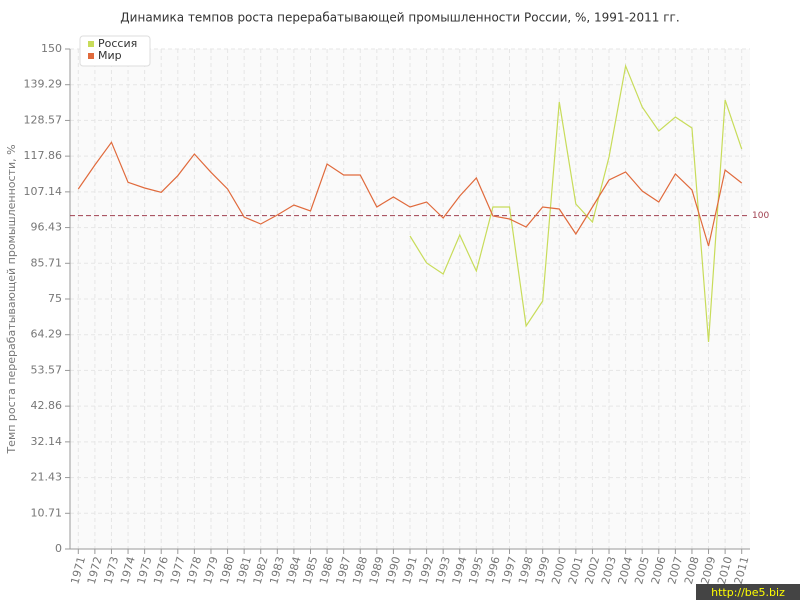 The height and width of the screenshot is (604, 800). Describe the element at coordinates (47, 334) in the screenshot. I see `y-tick-label: 64.29` at that location.